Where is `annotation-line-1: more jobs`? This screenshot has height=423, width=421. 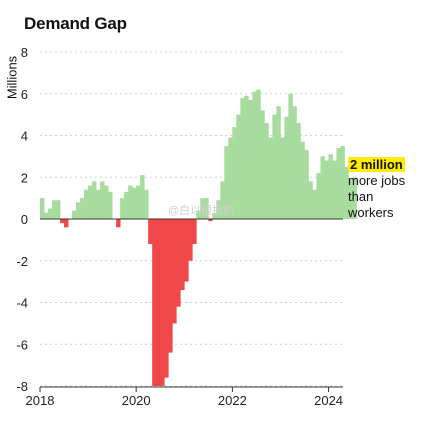 annotation-line-1: more jobs is located at coordinates (377, 180).